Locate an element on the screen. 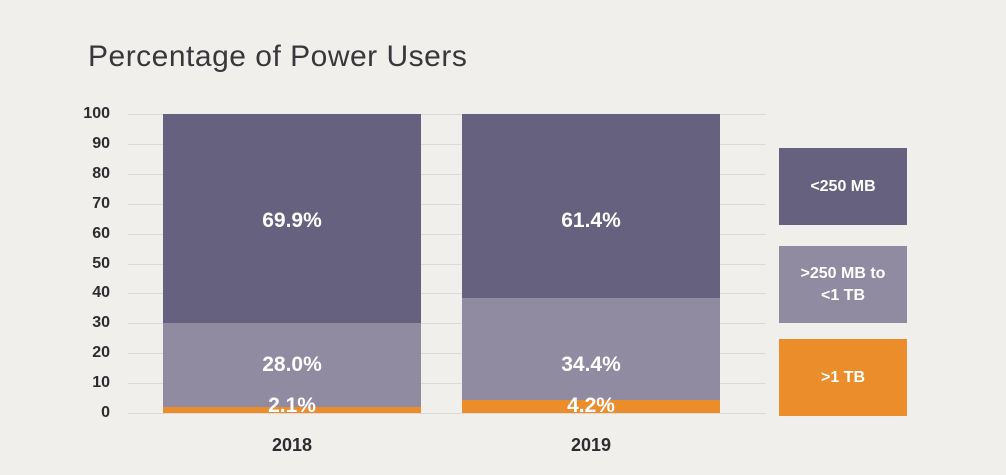 The width and height of the screenshot is (1006, 475). chart-title: Percentage of Power Users is located at coordinates (278, 56).